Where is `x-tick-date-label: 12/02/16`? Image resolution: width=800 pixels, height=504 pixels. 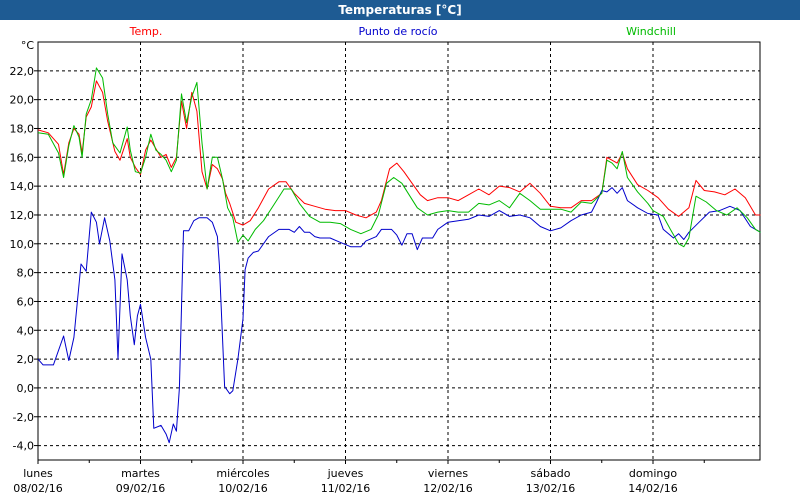 x-tick-date-label: 12/02/16 is located at coordinates (447, 488).